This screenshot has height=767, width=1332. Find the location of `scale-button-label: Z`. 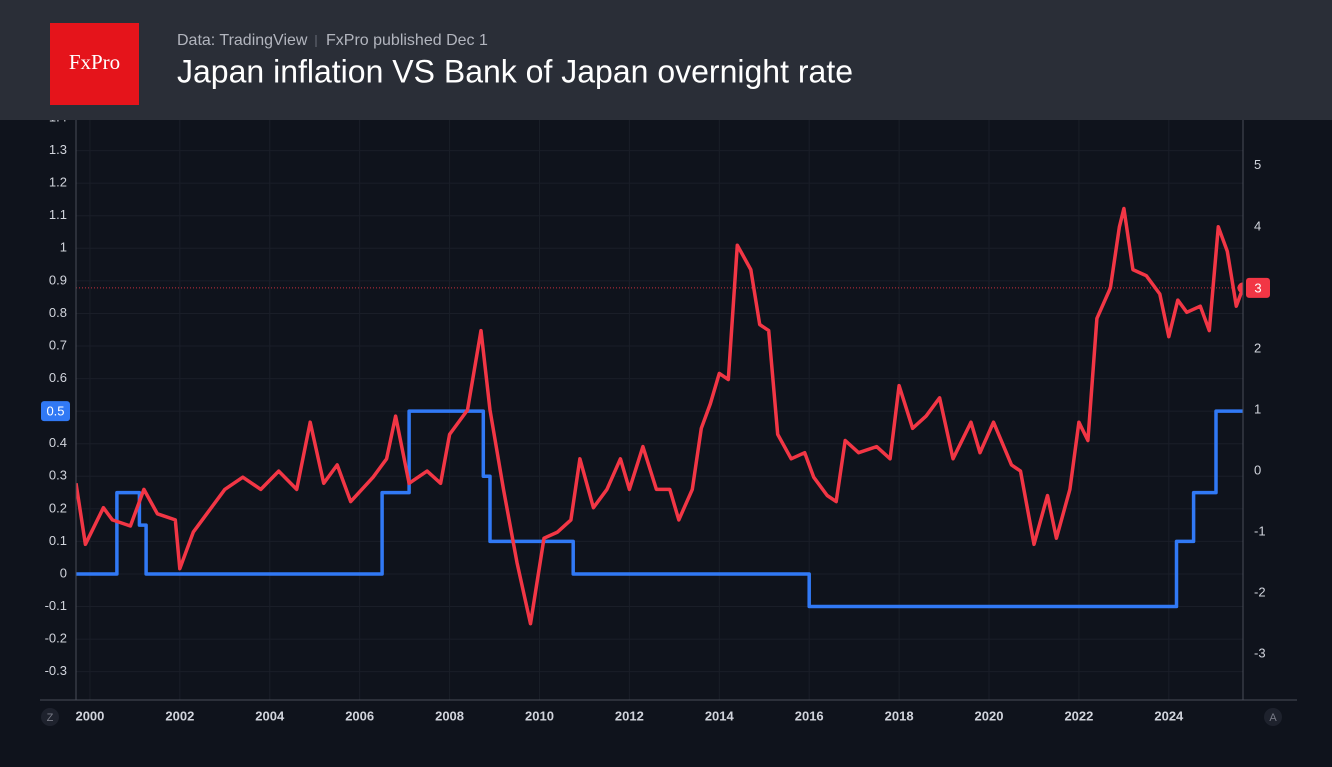

scale-button-label: Z is located at coordinates (50, 718).